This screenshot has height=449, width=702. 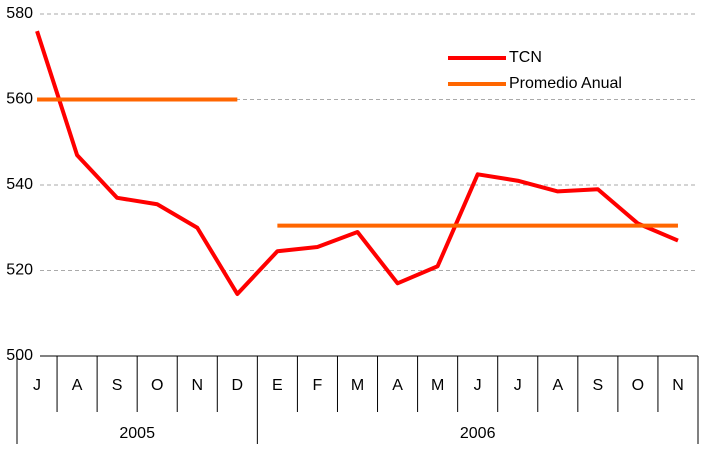 What do you see at coordinates (565, 83) in the screenshot?
I see `legend-label: Promedio Anual` at bounding box center [565, 83].